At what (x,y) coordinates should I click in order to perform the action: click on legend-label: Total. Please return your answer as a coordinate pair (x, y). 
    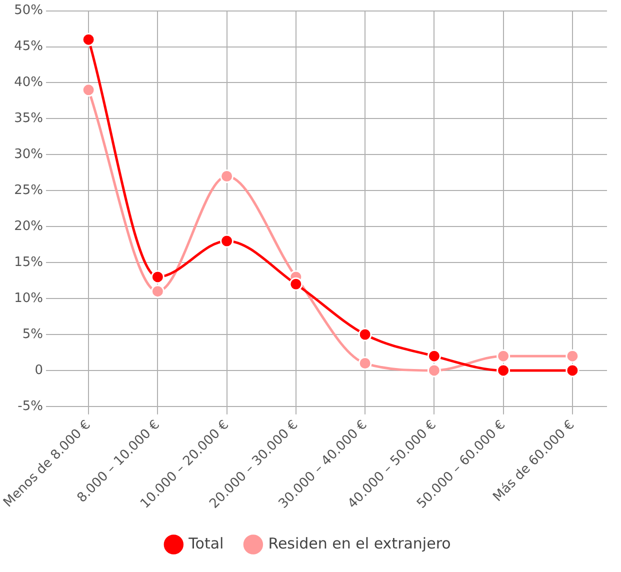
    Looking at the image, I should click on (206, 543).